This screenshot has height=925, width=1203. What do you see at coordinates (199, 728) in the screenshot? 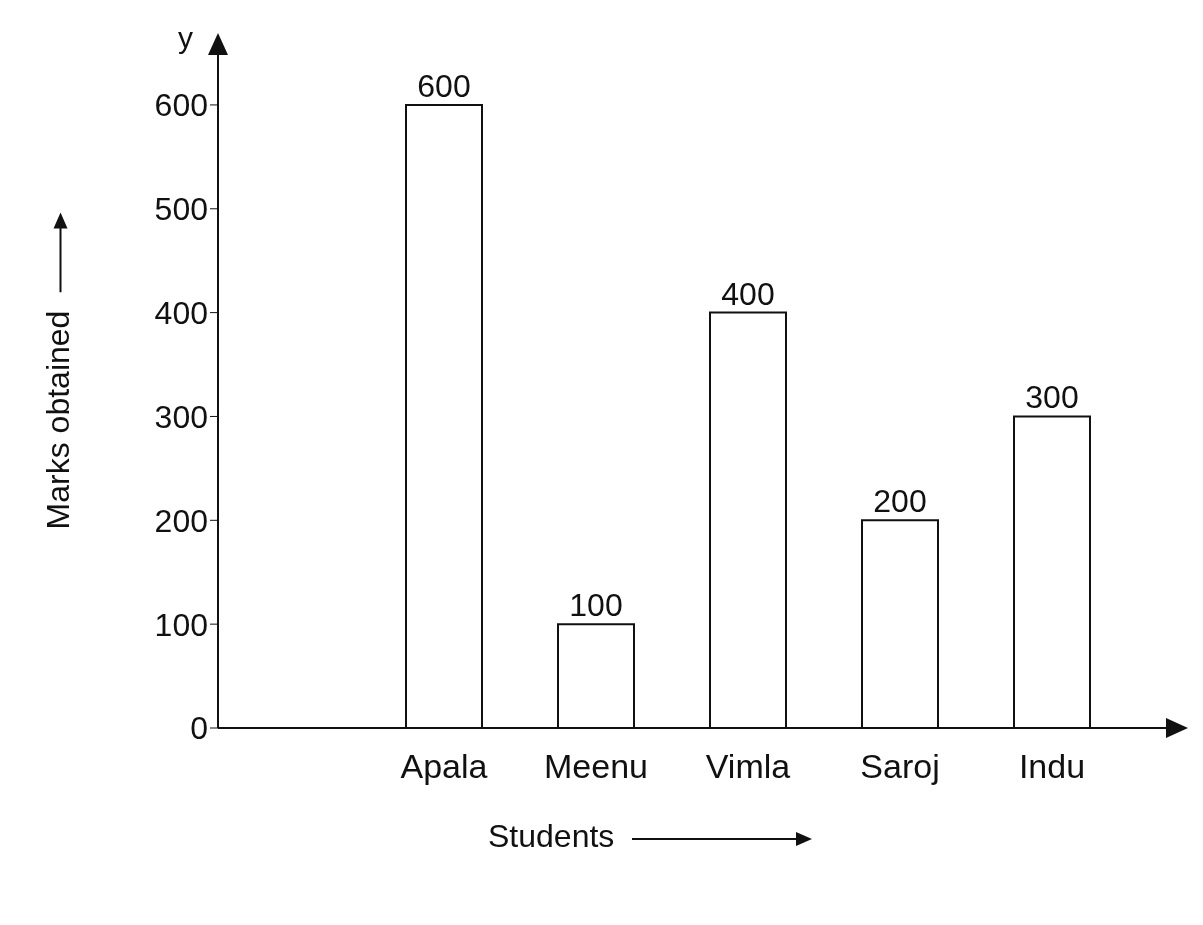
I see `y-tick-label: 0` at bounding box center [199, 728].